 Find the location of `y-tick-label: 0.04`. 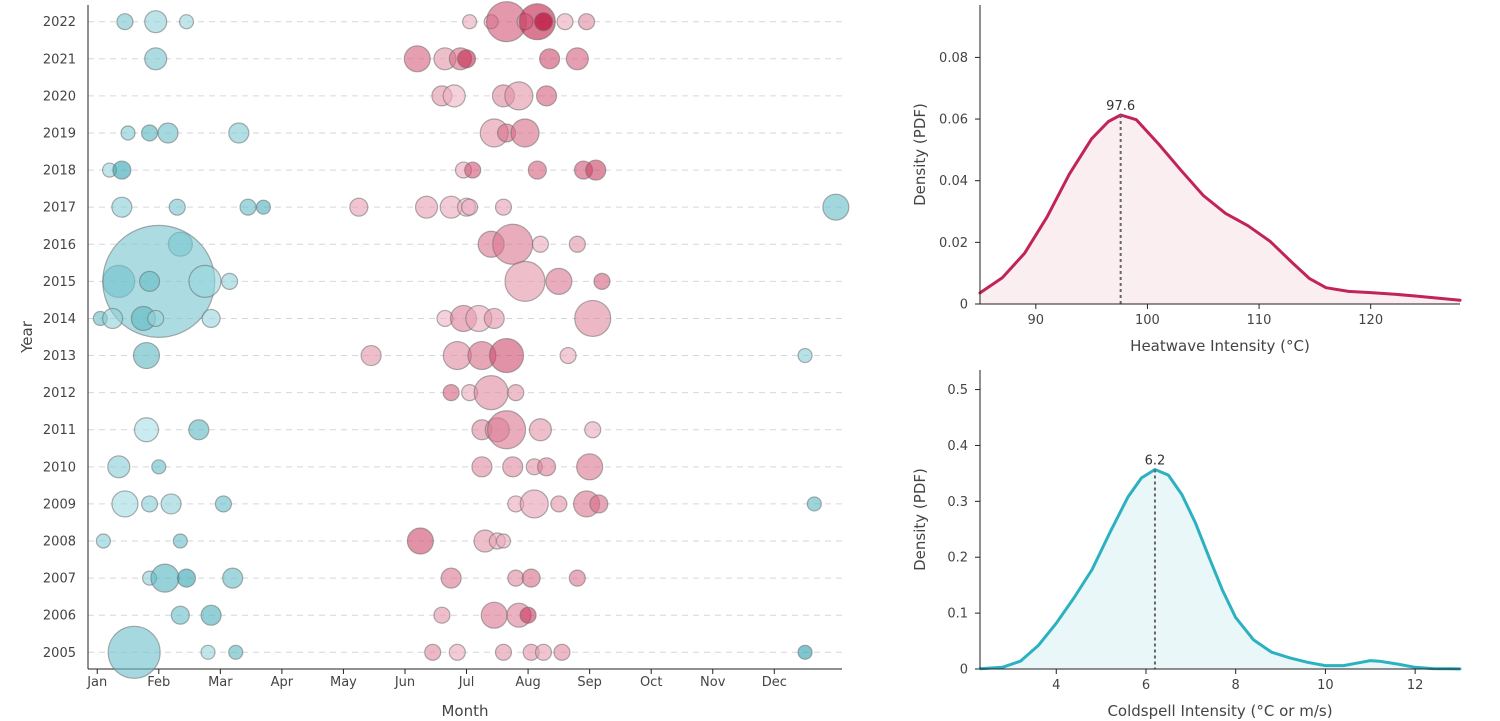

y-tick-label: 0.04 is located at coordinates (953, 181).